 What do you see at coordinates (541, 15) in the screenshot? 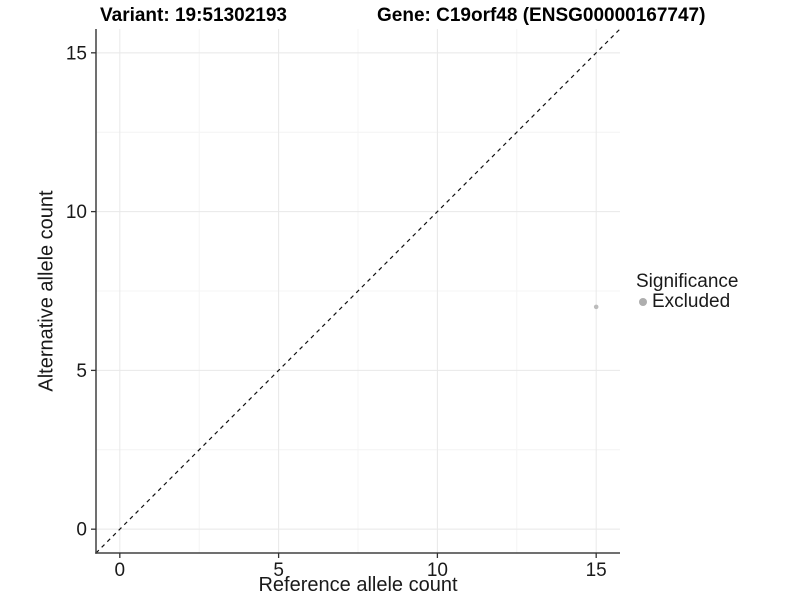
I see `gene-title: Gene: C19orf48 (ENSG00000167747)` at bounding box center [541, 15].